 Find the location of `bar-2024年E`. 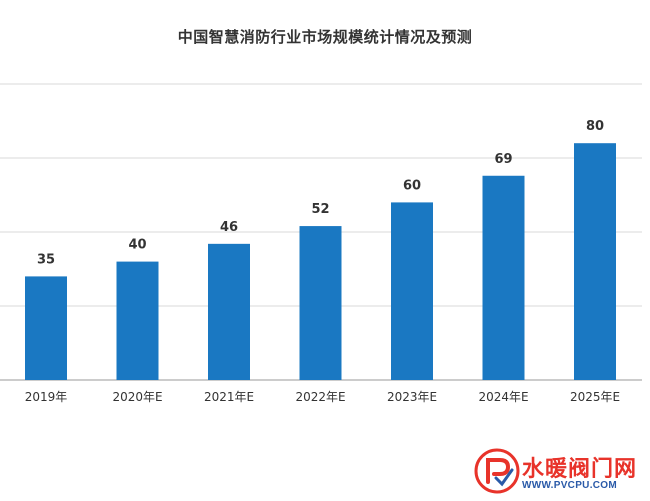

bar-2024年E is located at coordinates (503, 277).